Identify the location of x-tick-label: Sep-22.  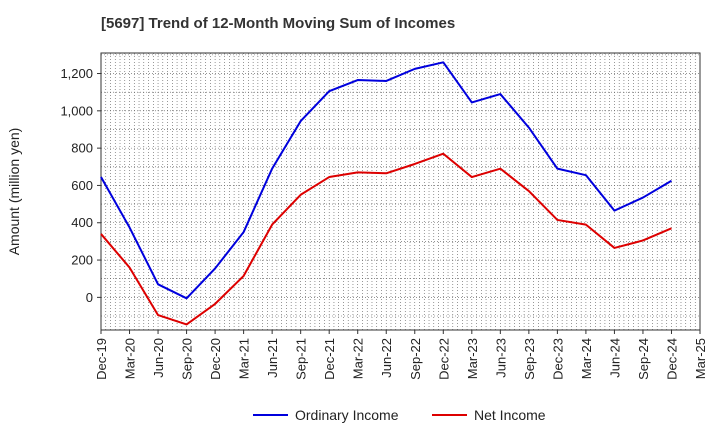
(415, 359).